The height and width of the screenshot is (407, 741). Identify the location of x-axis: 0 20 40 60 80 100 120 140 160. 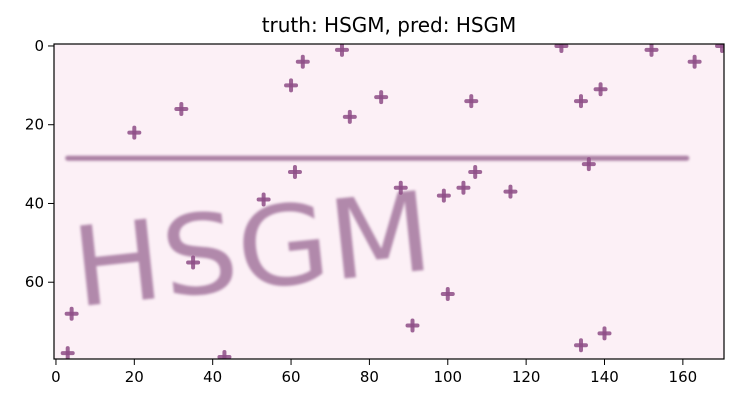
(374, 372).